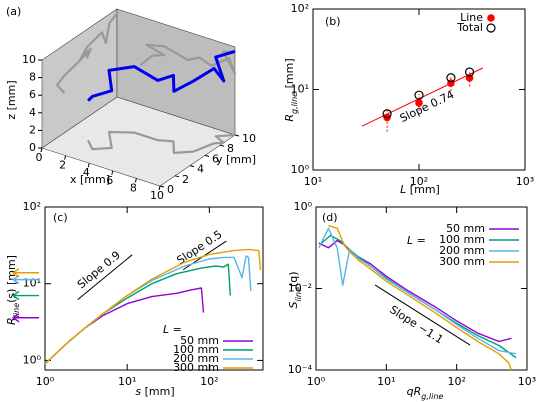  Describe the element at coordinates (215, 158) in the screenshot. I see `y-tick-label: 6` at that location.